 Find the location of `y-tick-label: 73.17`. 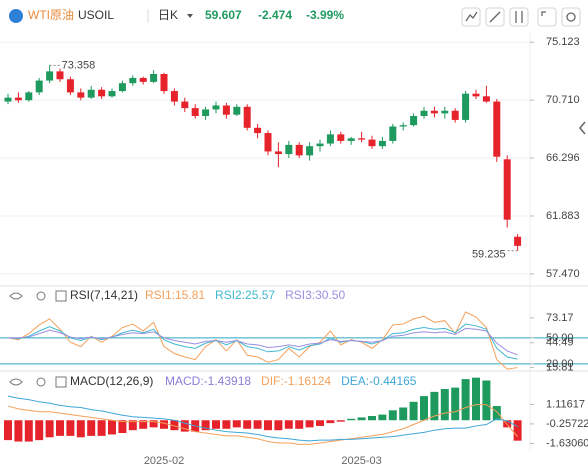

y-tick-label: 73.17 is located at coordinates (560, 318).